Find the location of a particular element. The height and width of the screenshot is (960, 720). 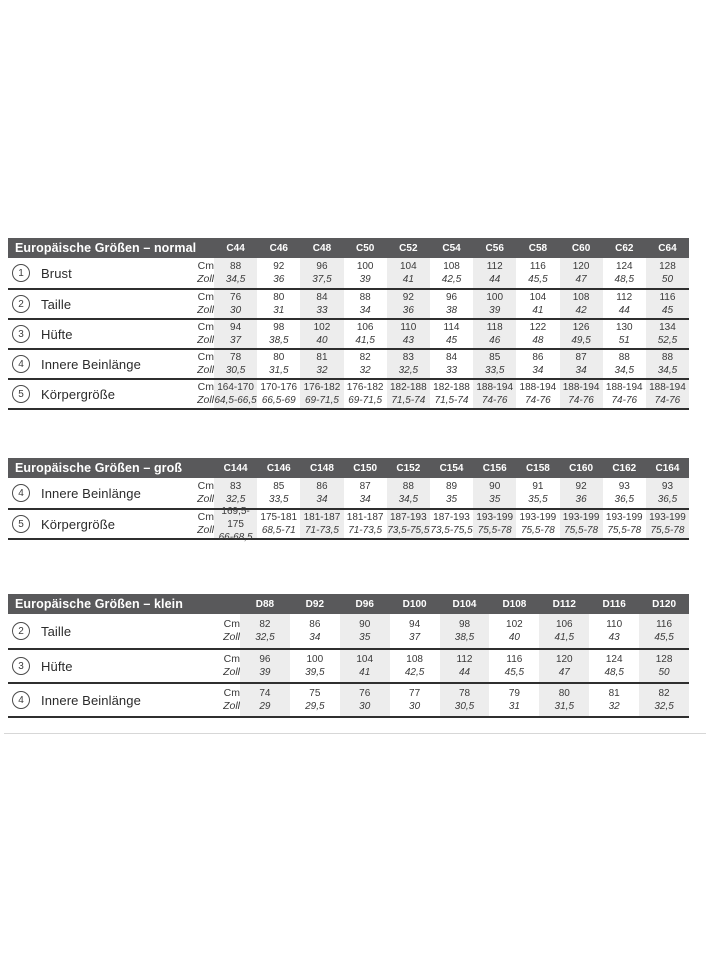

value-cell-D120: 82 32,5 is located at coordinates (664, 700).